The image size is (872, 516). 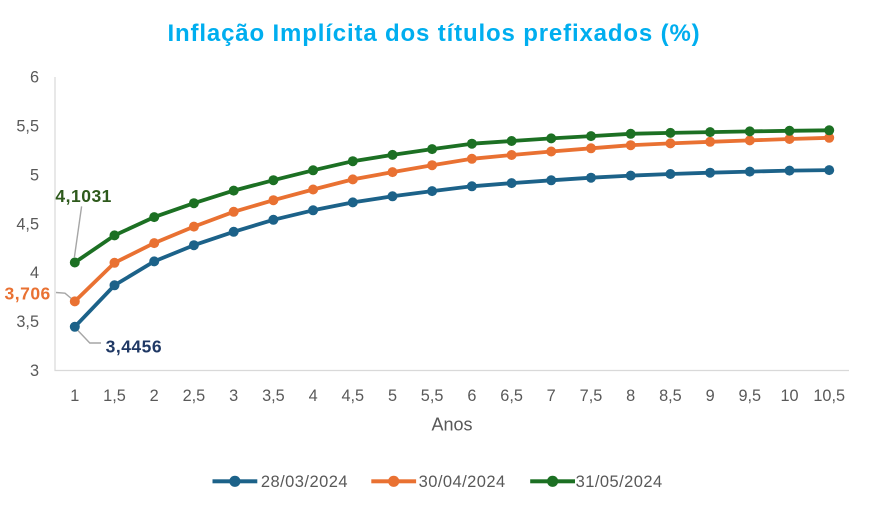 I want to click on svg-text: 28/03/2024, so click(x=304, y=482).